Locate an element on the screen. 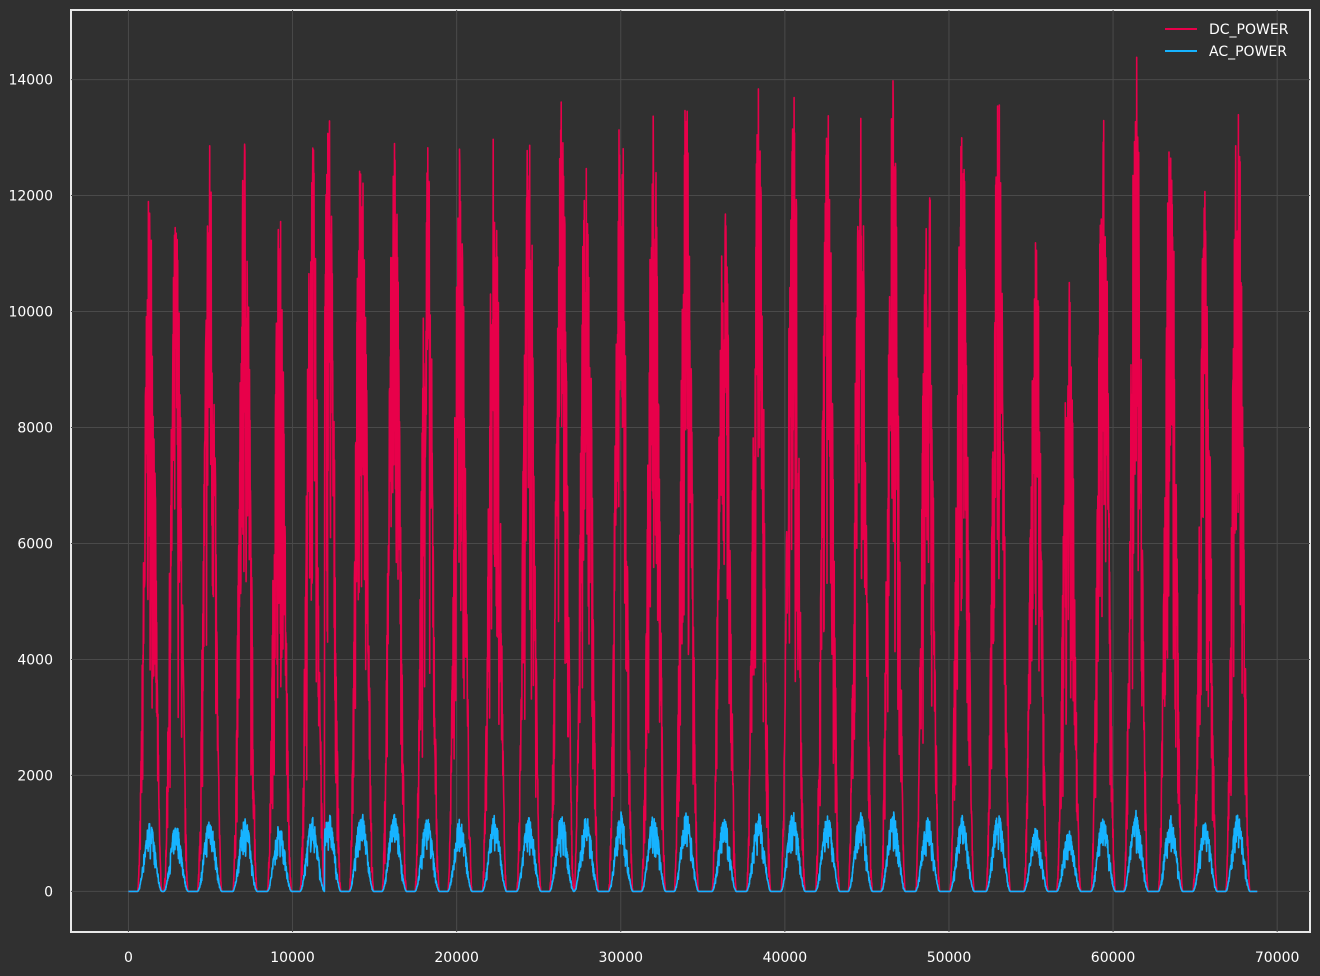 This screenshot has height=976, width=1320. y-tick-label: 12000 is located at coordinates (30, 197).